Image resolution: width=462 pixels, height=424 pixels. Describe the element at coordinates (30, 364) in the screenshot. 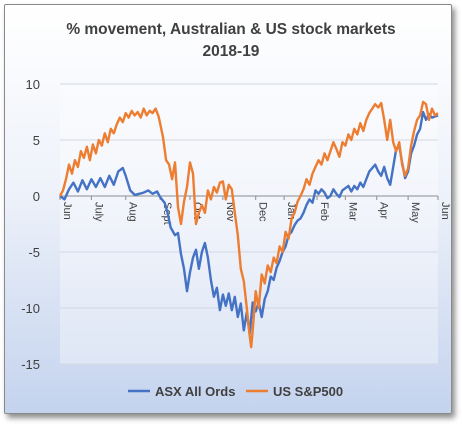

I see `y-tick-label: -15` at that location.